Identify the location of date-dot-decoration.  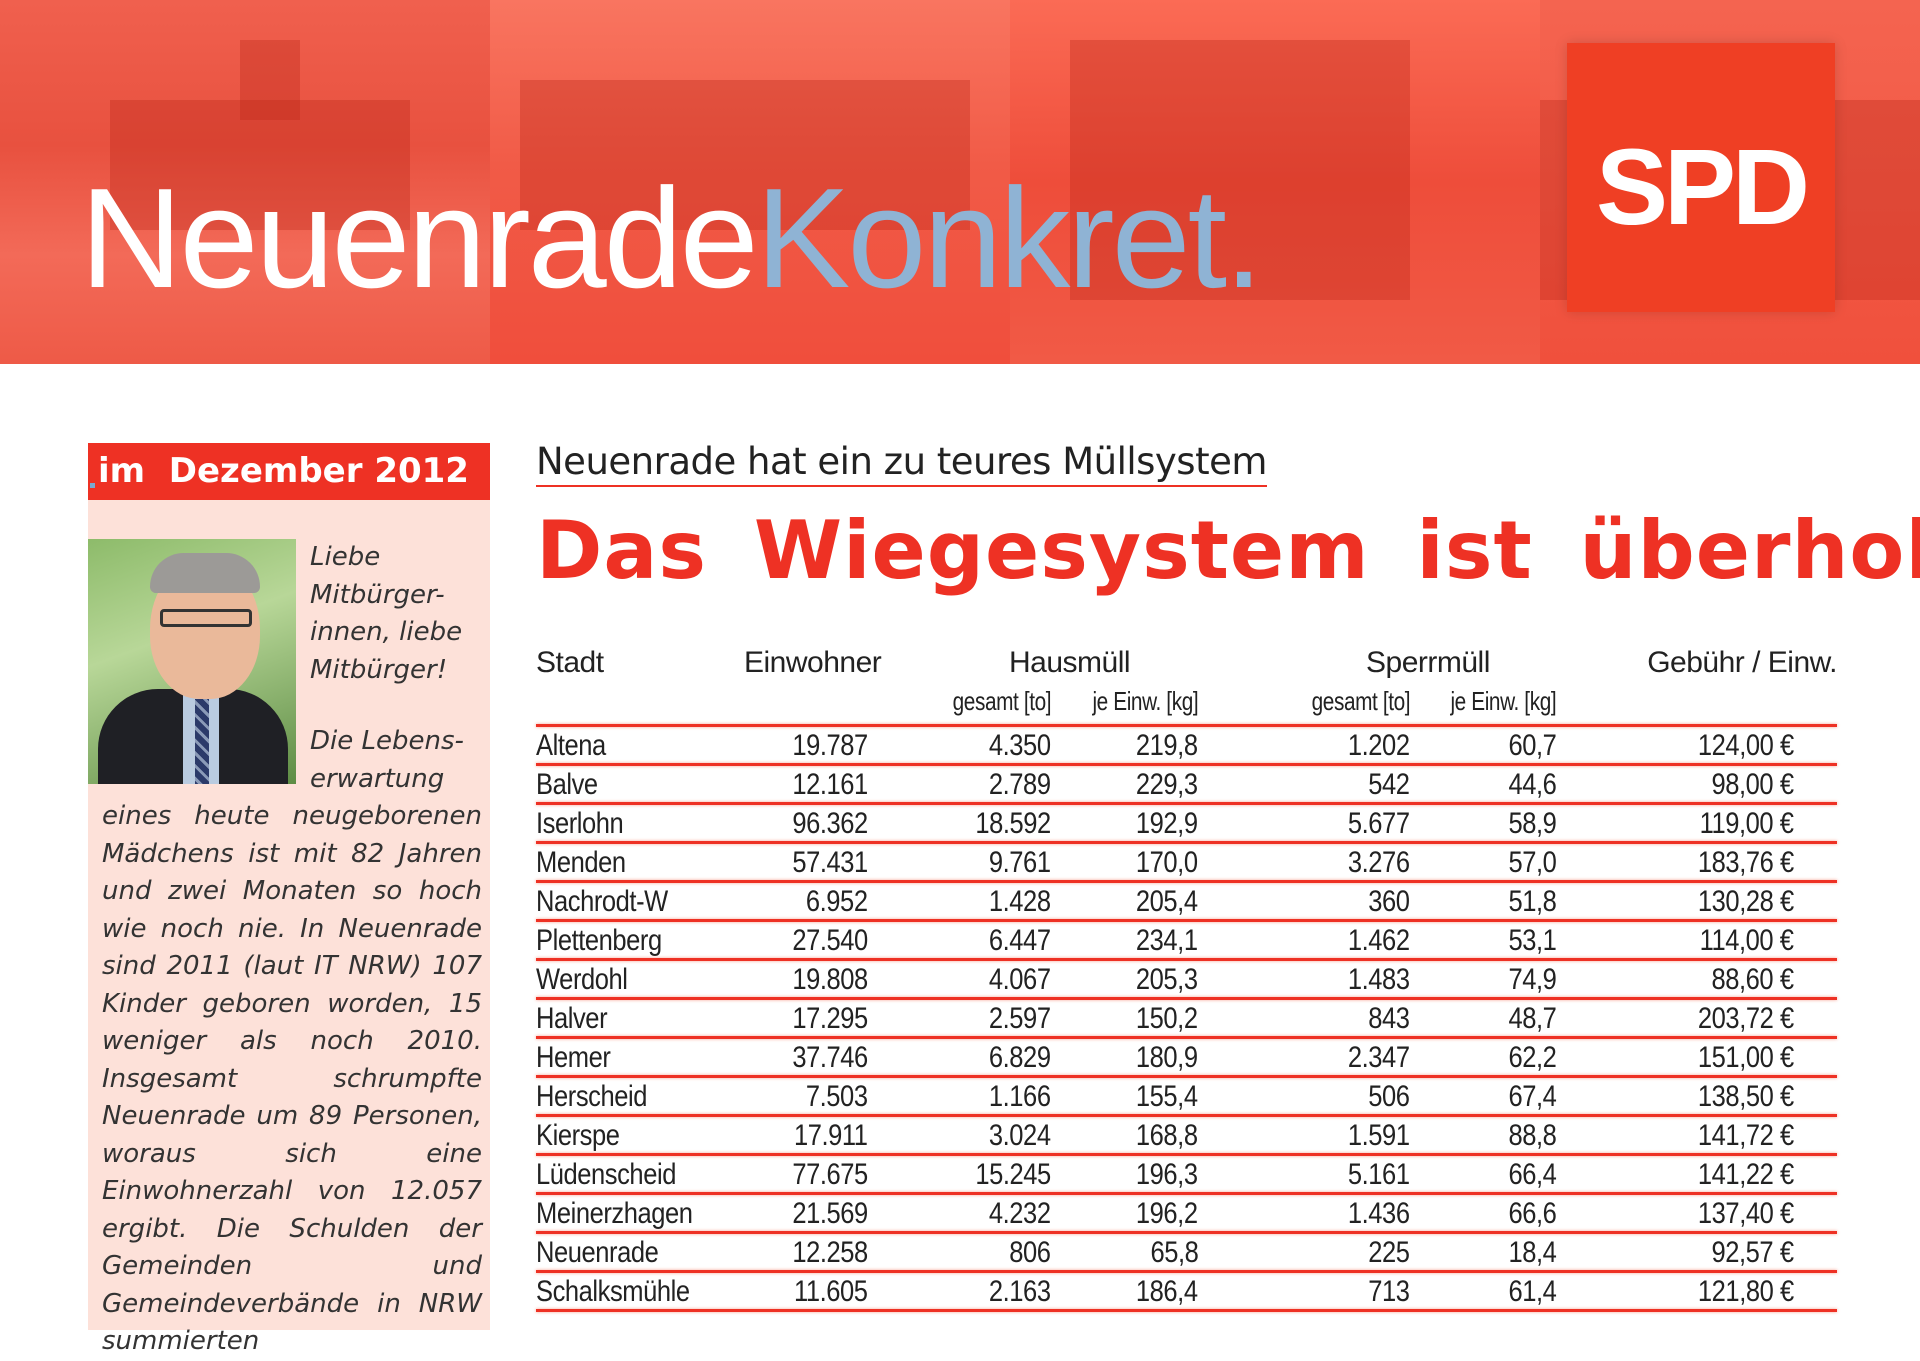
(92, 485).